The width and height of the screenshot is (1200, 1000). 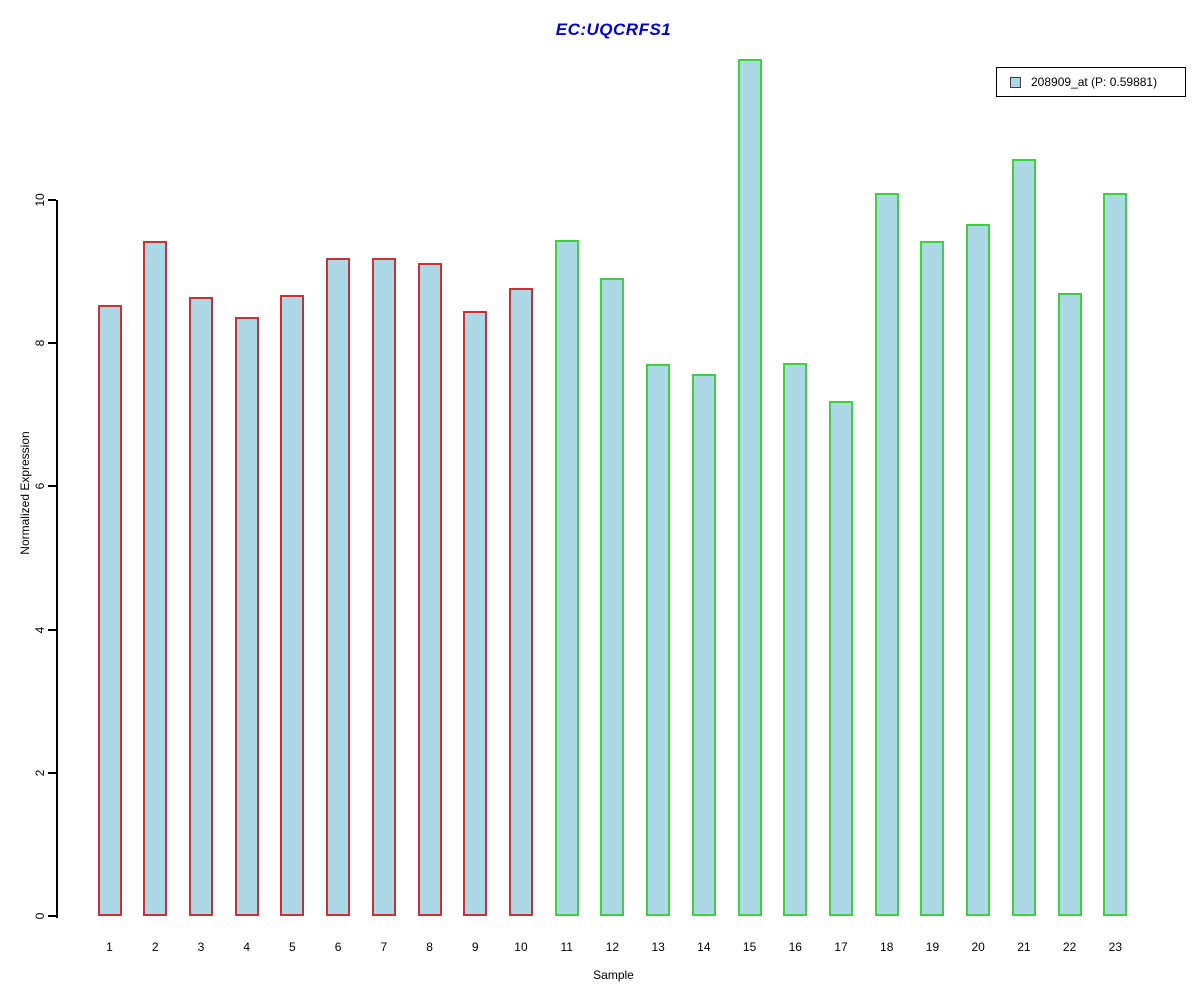 What do you see at coordinates (246, 947) in the screenshot?
I see `x-tick-label: 4` at bounding box center [246, 947].